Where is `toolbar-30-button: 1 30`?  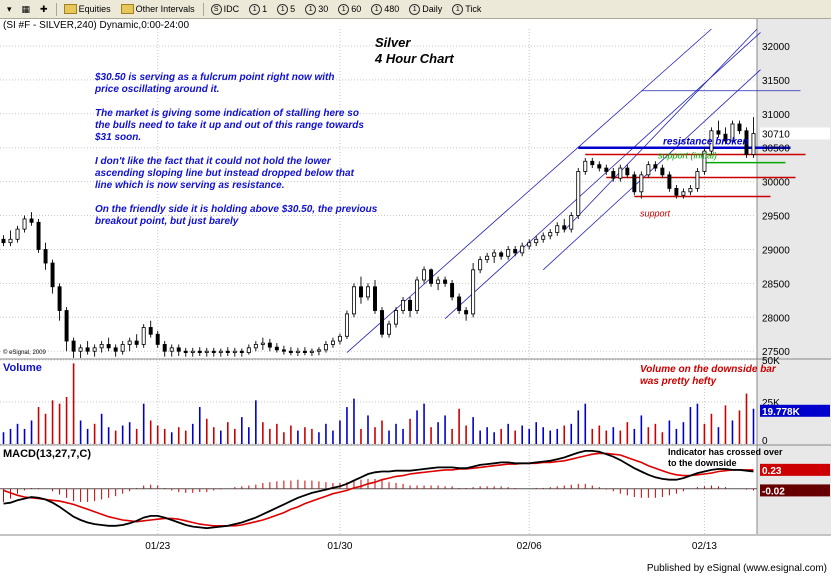 toolbar-30-button: 1 30 is located at coordinates (316, 9).